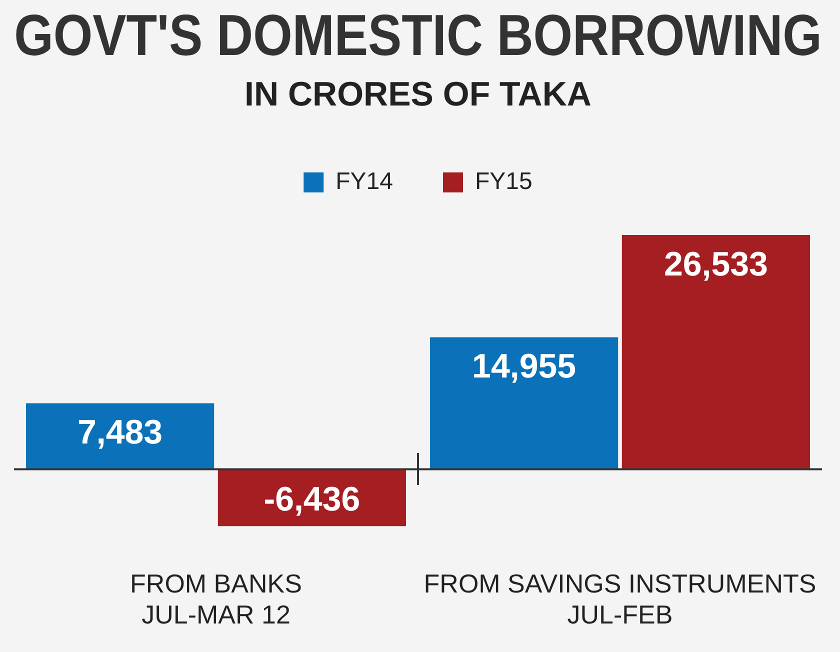 The width and height of the screenshot is (840, 652). I want to click on data-label: 26,533, so click(716, 264).